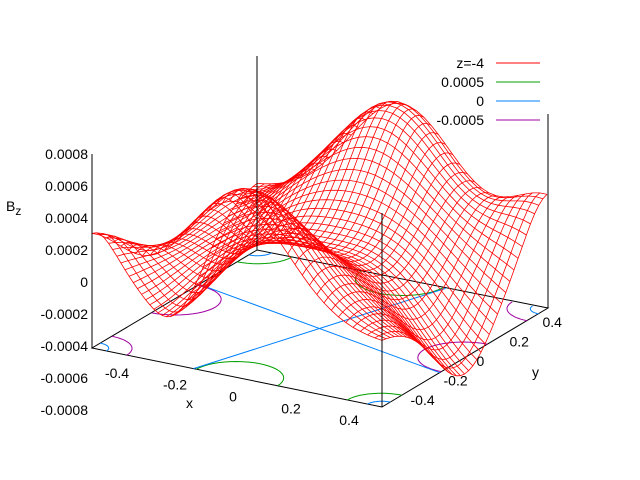  What do you see at coordinates (66, 250) in the screenshot?
I see `z-tick-label: 0.0002` at bounding box center [66, 250].